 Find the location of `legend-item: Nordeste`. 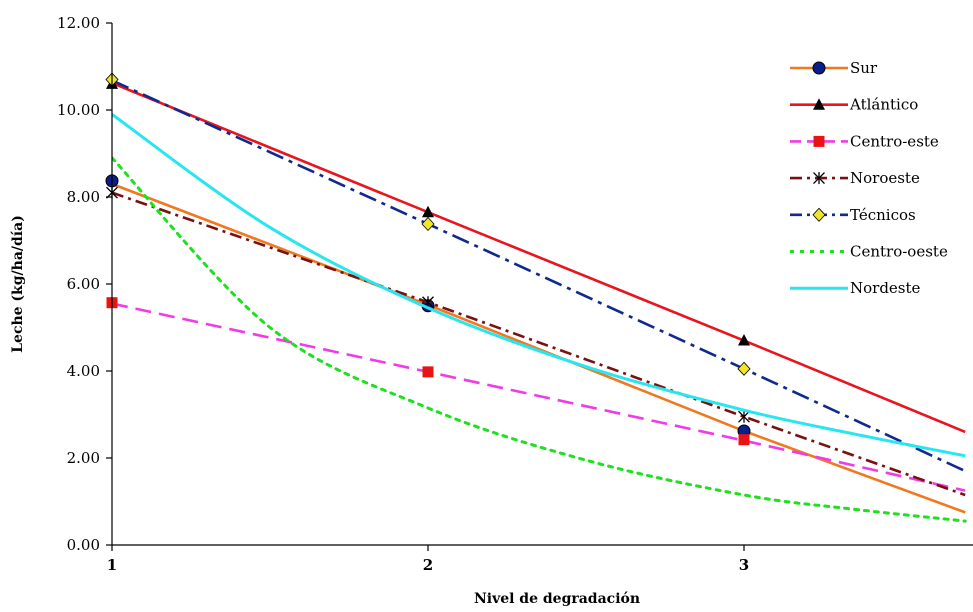

legend-item: Nordeste is located at coordinates (855, 288).